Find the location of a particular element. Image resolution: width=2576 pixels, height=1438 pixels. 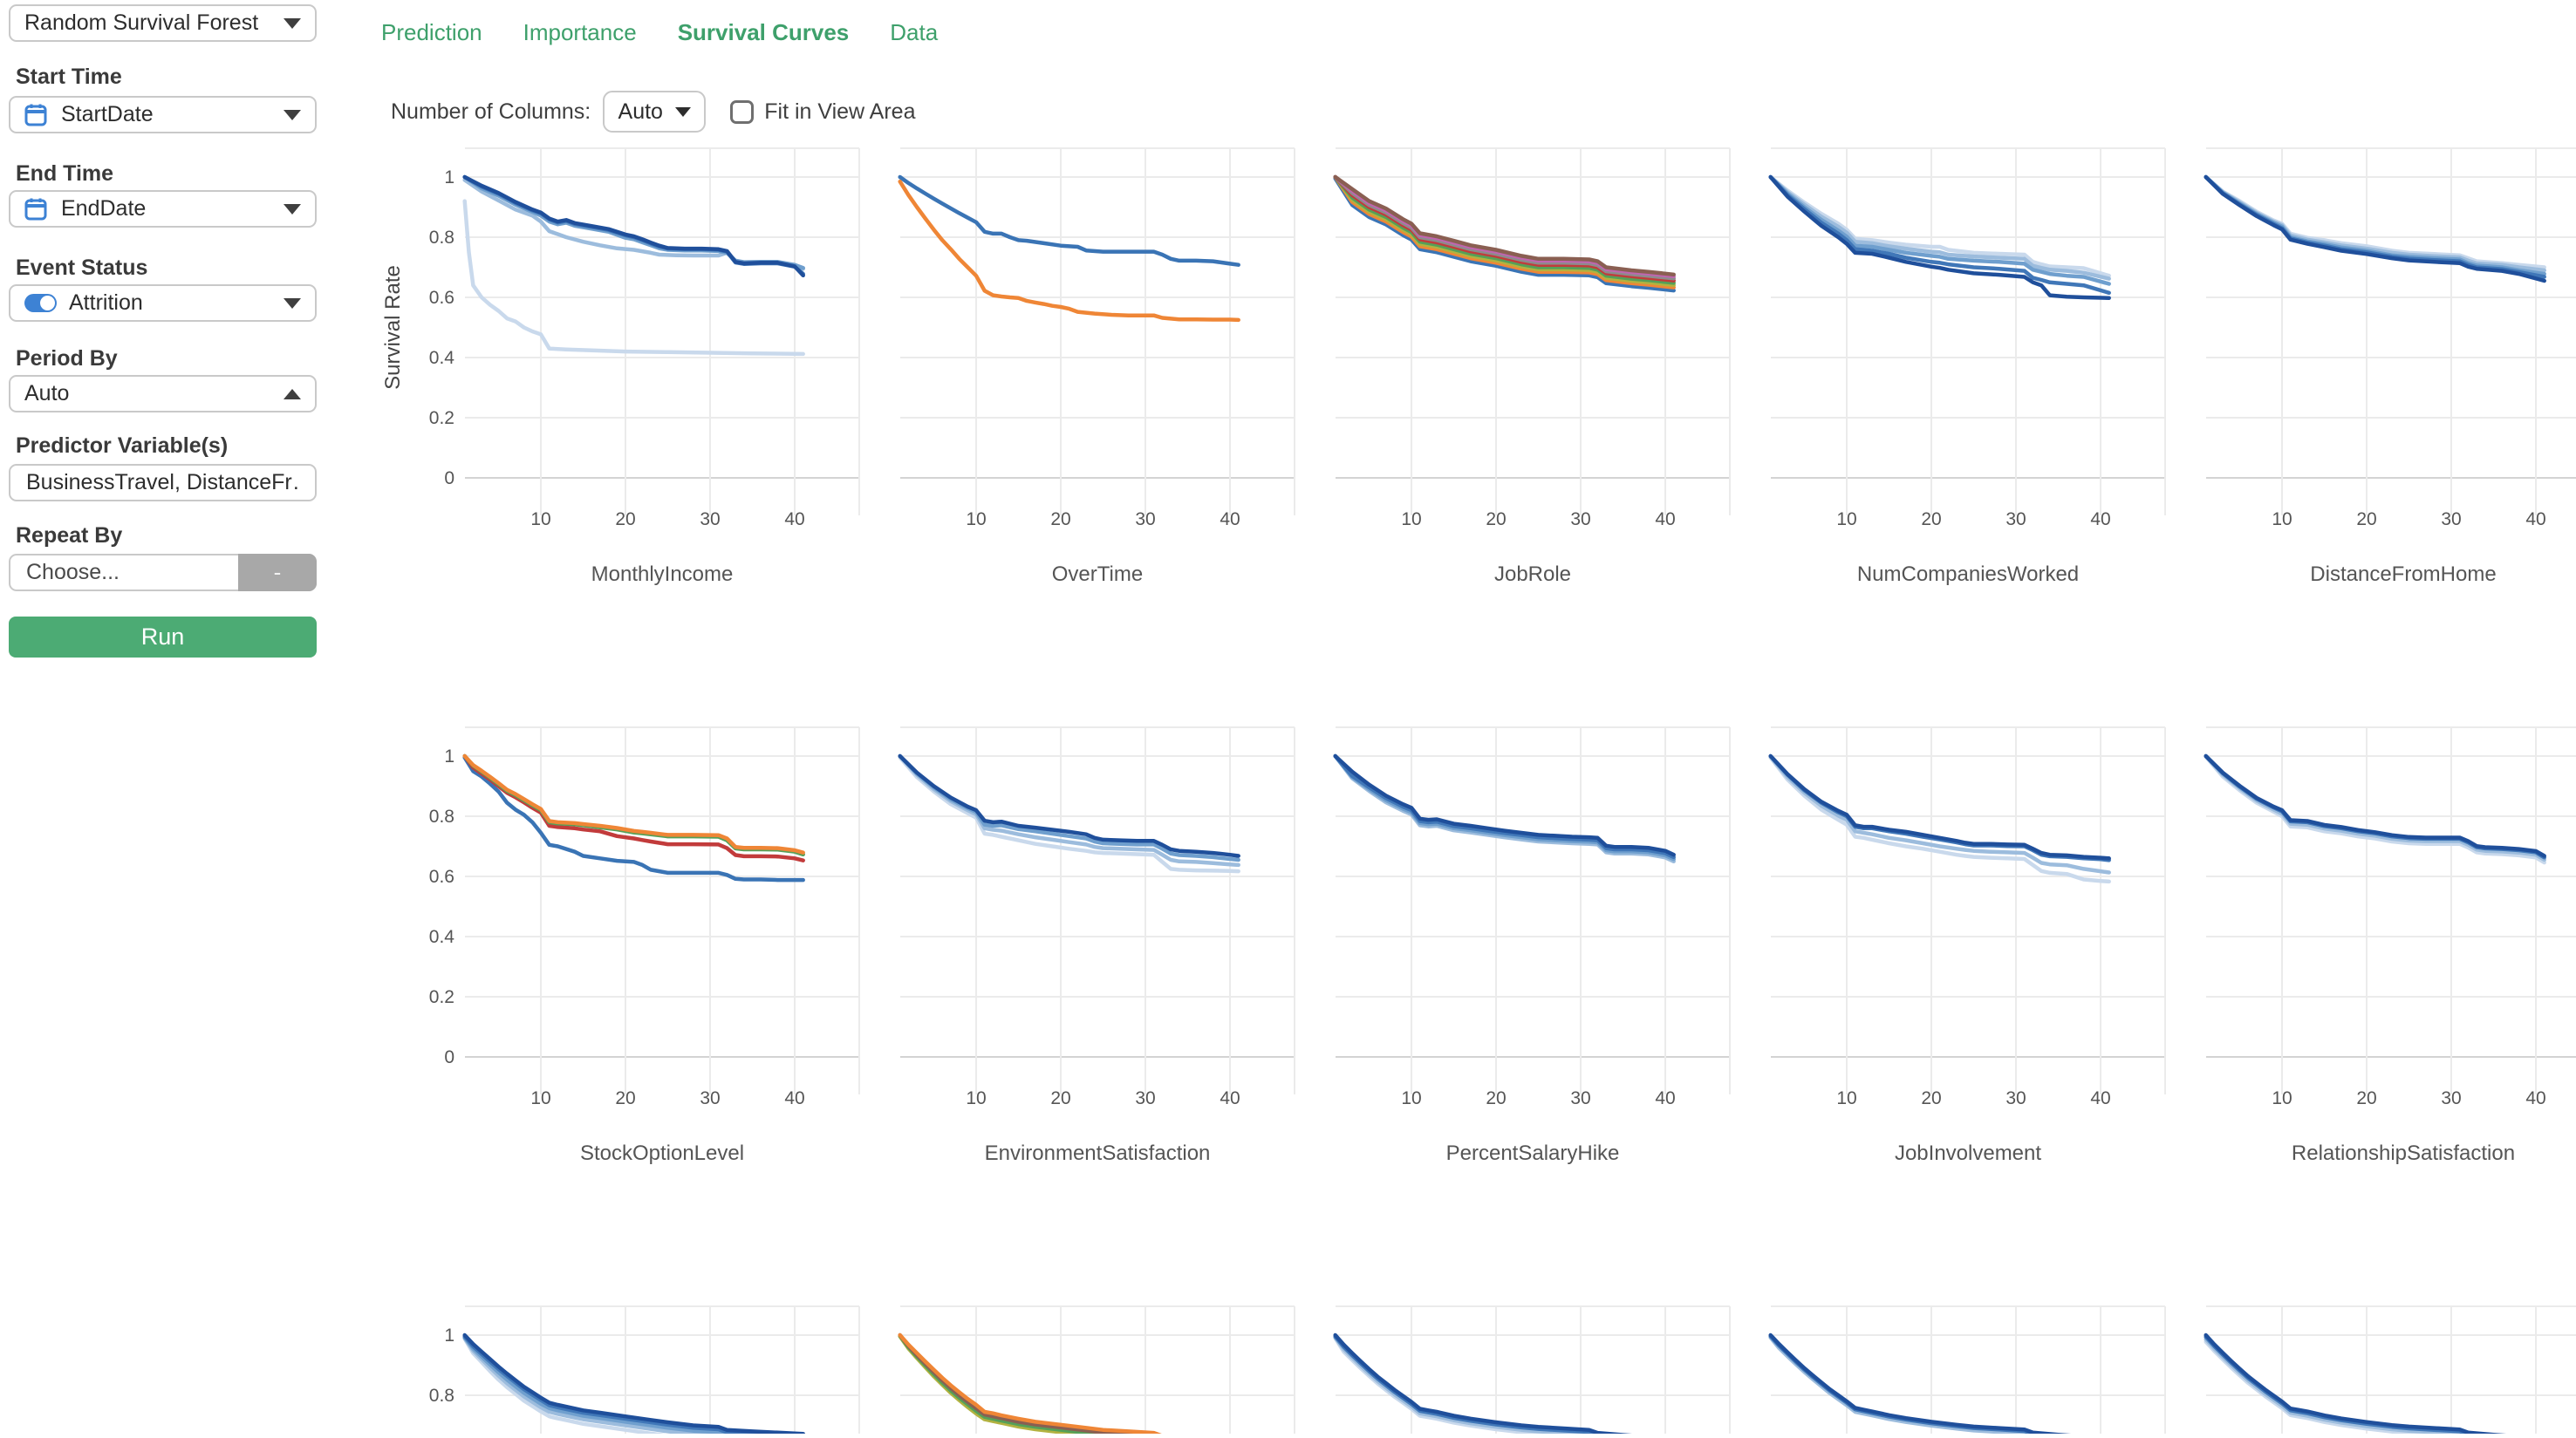

facet-PercentSalaryHike: 10 20 30 40 PercentSalaryHike is located at coordinates (1532, 946).